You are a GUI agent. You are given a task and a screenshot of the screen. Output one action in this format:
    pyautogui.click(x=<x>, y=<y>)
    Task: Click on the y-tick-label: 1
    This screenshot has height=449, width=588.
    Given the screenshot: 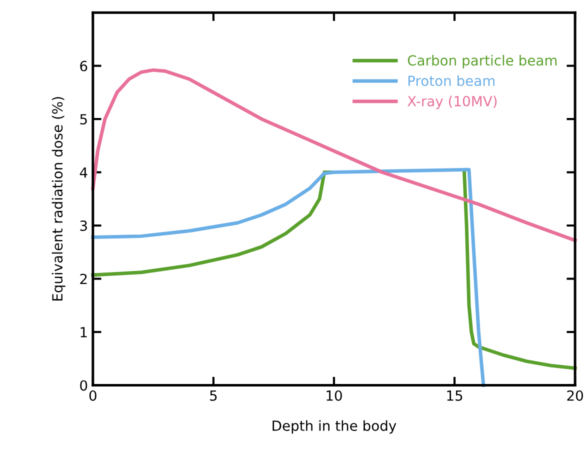 What is the action you would take?
    pyautogui.click(x=83, y=332)
    